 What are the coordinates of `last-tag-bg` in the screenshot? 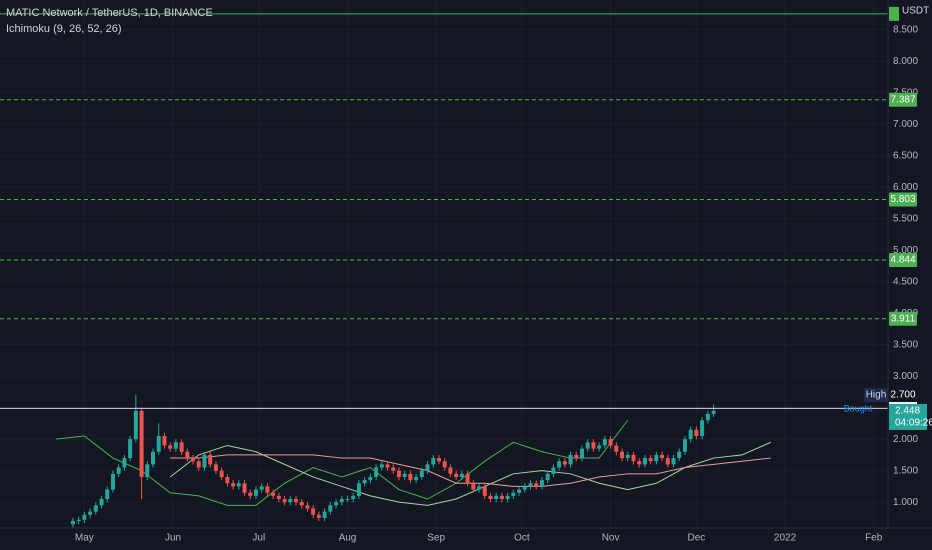 It's located at (908, 416).